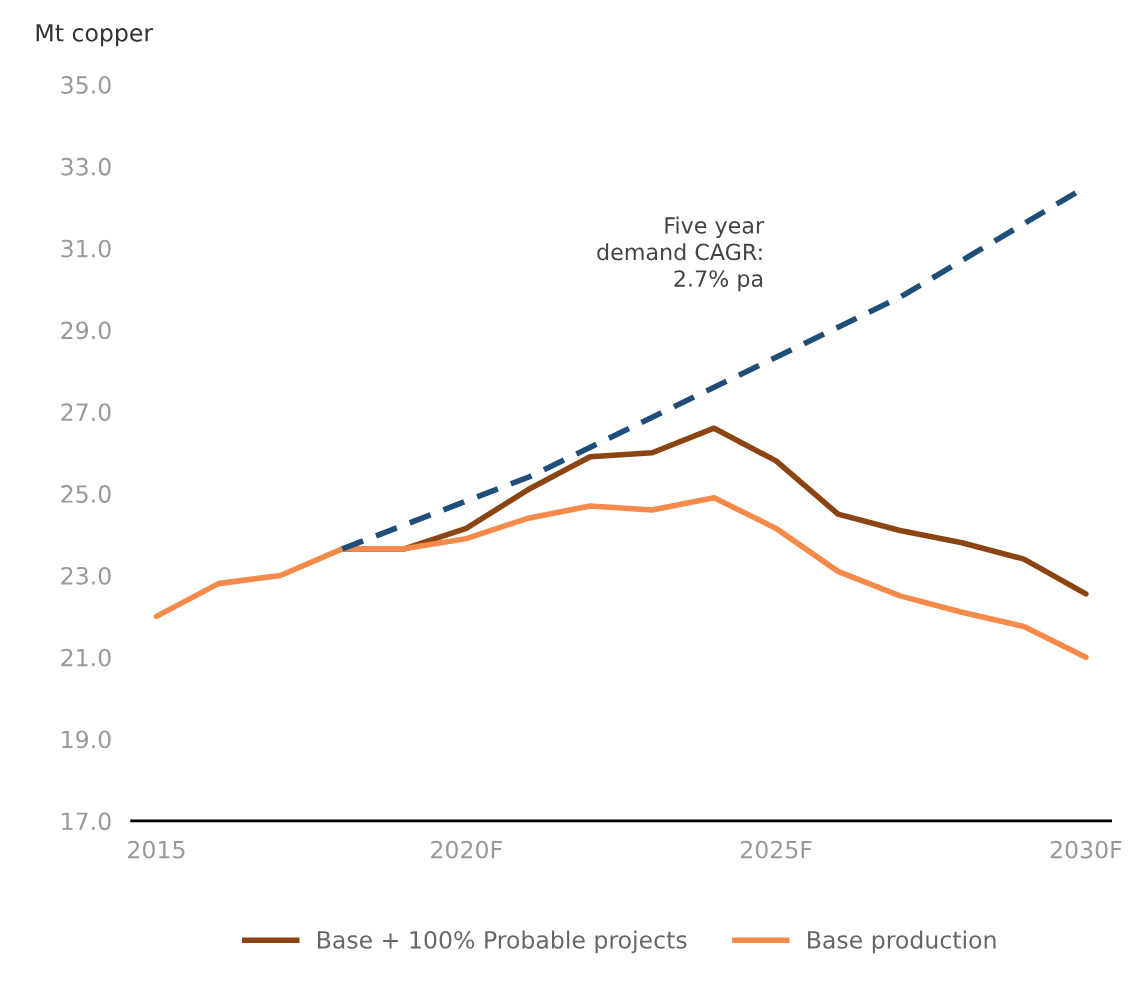  What do you see at coordinates (1086, 849) in the screenshot?
I see `x-tick-label: 2030F` at bounding box center [1086, 849].